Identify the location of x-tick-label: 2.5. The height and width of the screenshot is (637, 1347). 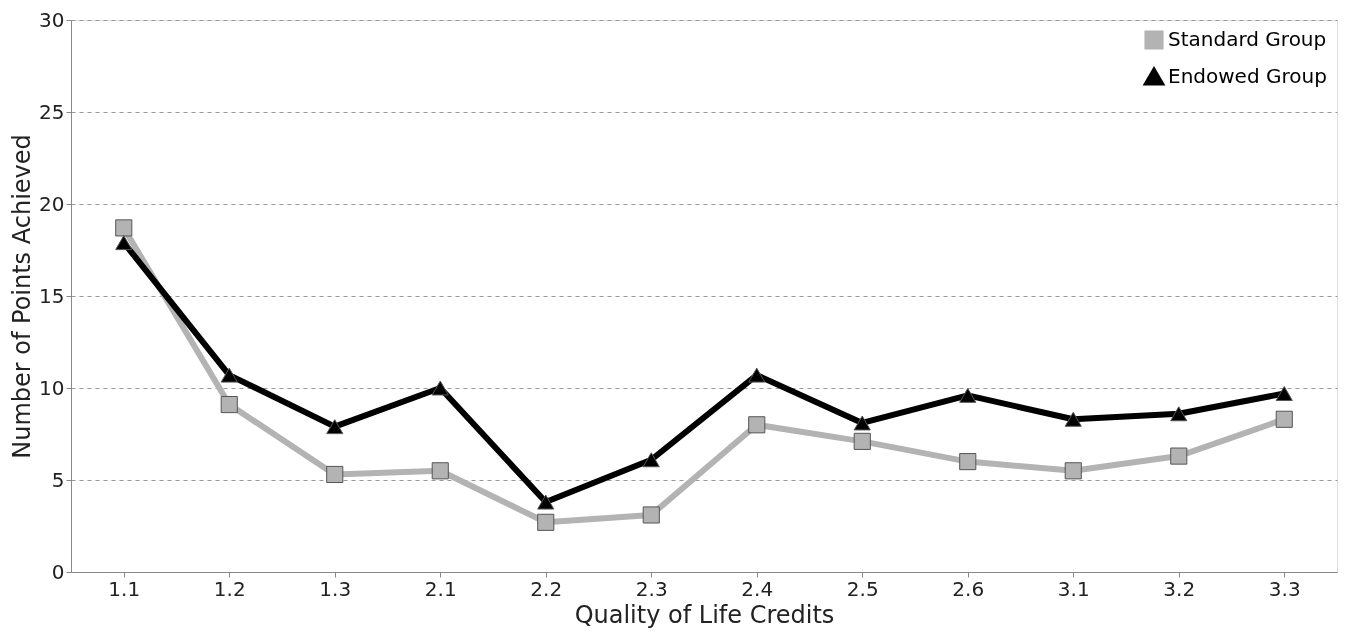
(862, 588).